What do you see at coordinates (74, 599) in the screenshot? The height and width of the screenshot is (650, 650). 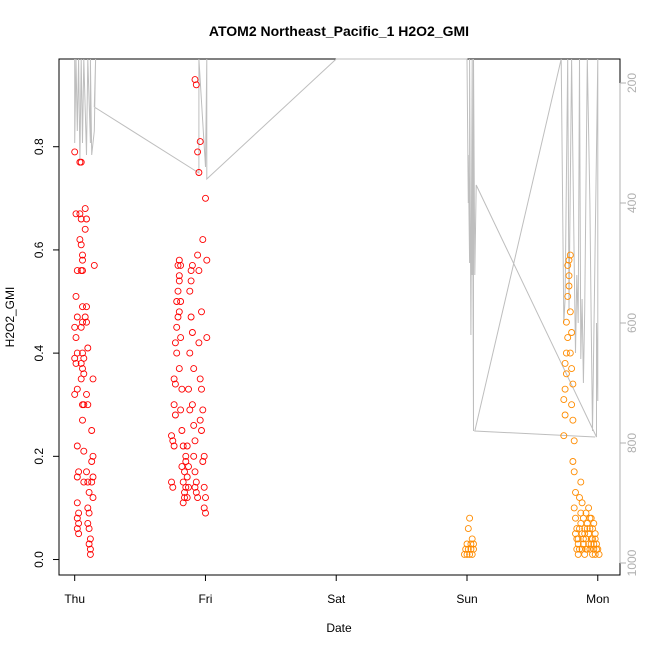 I see `x-tick-label: Thu` at bounding box center [74, 599].